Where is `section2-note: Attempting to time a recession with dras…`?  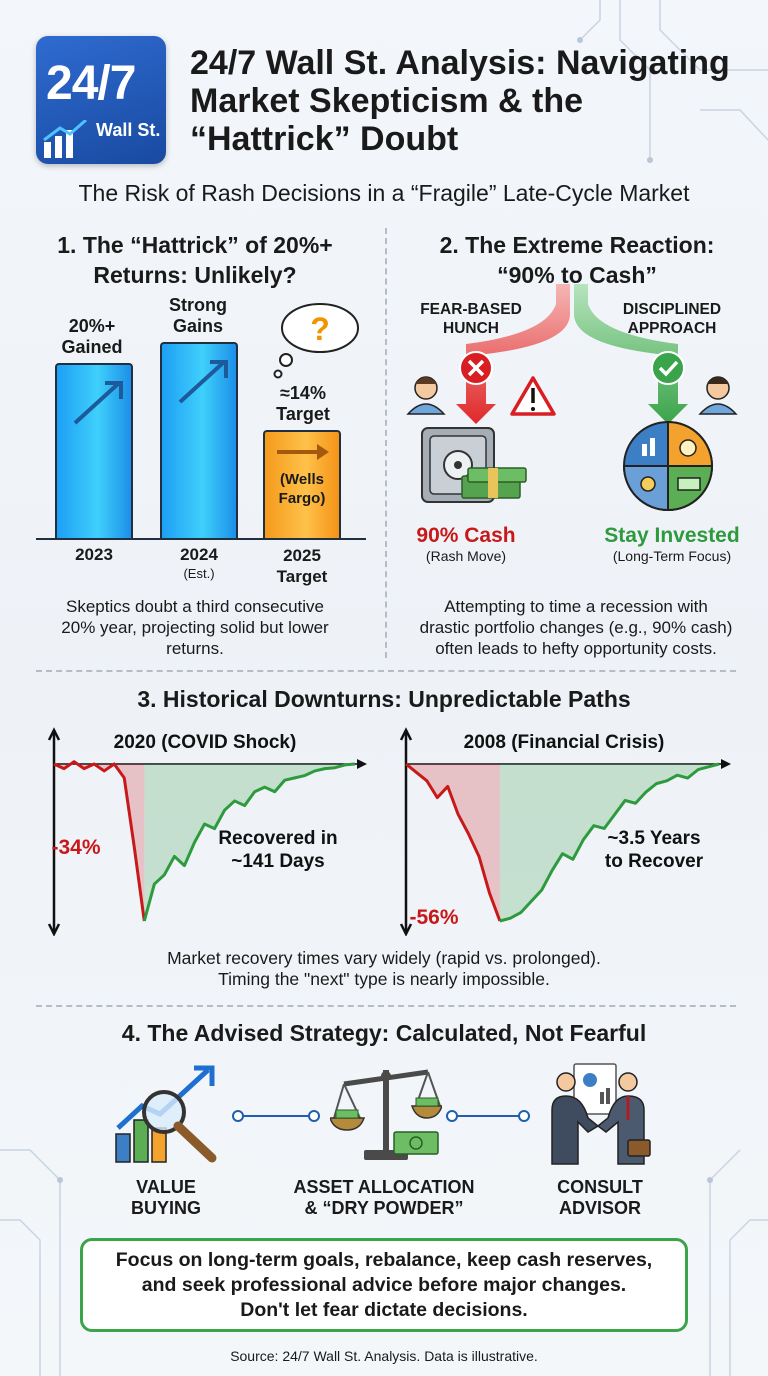 section2-note: Attempting to time a recession with dras… is located at coordinates (576, 627).